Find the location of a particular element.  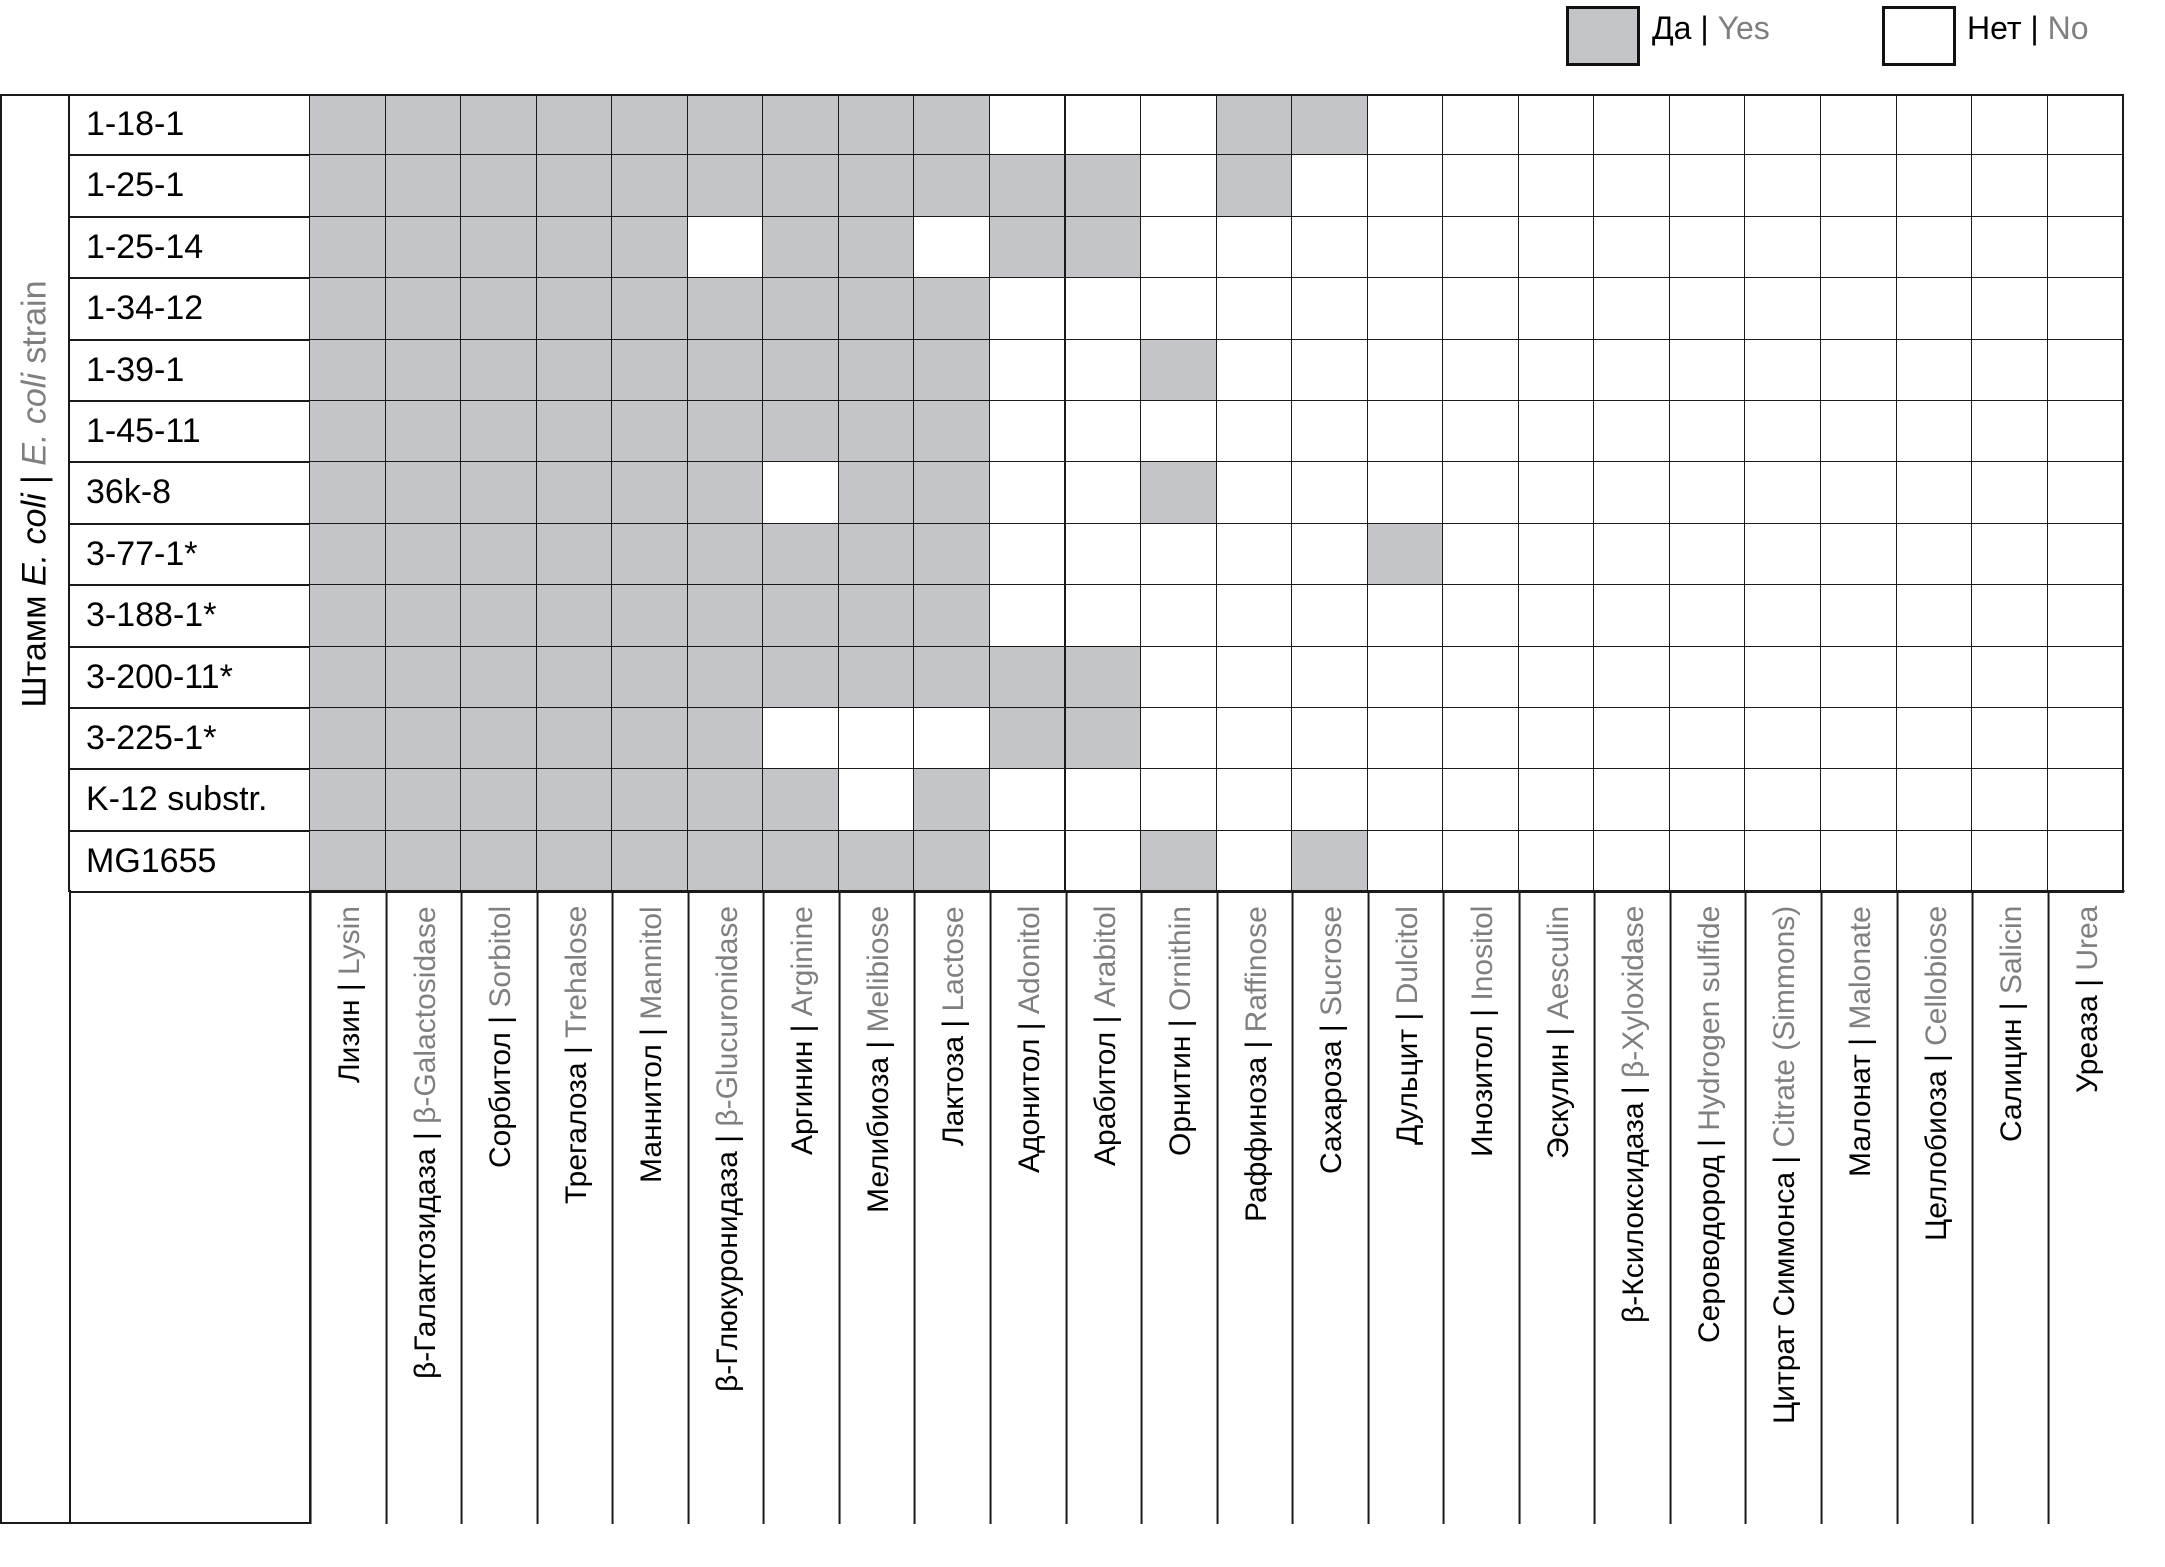

test-name-en: Arabitol is located at coordinates (1105, 957).